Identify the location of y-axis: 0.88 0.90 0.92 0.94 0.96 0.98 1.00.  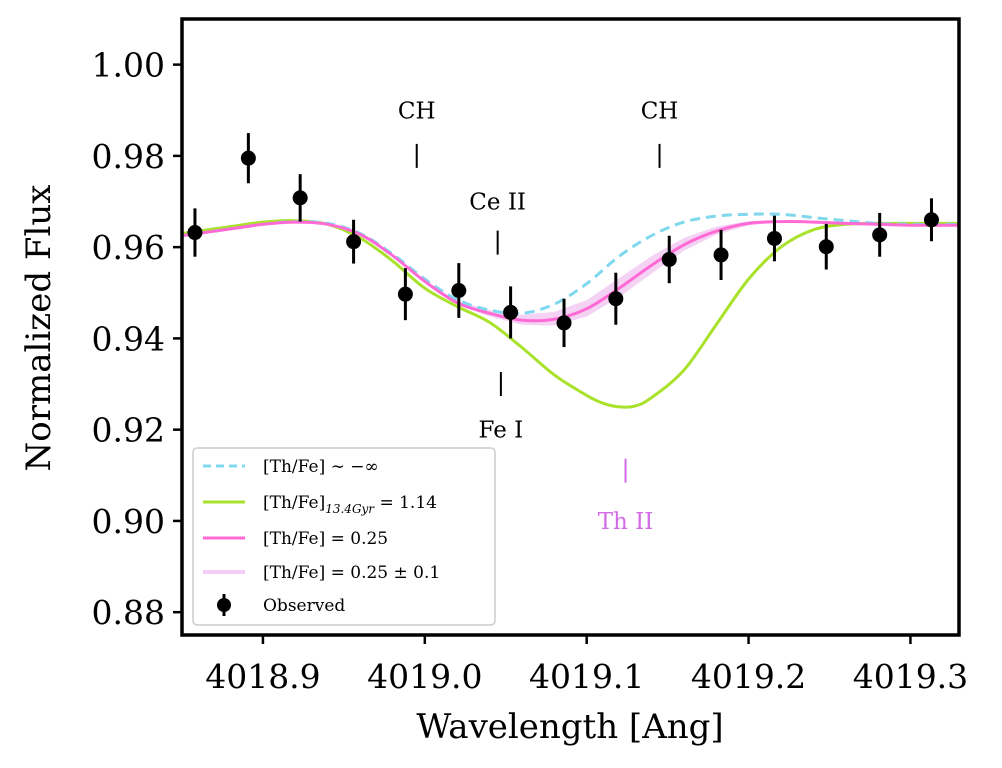
(137, 339).